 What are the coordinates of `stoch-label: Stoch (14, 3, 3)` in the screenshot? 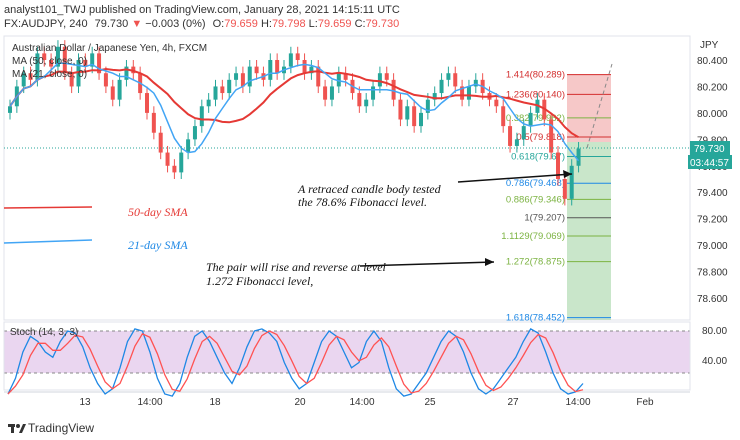 It's located at (44, 332).